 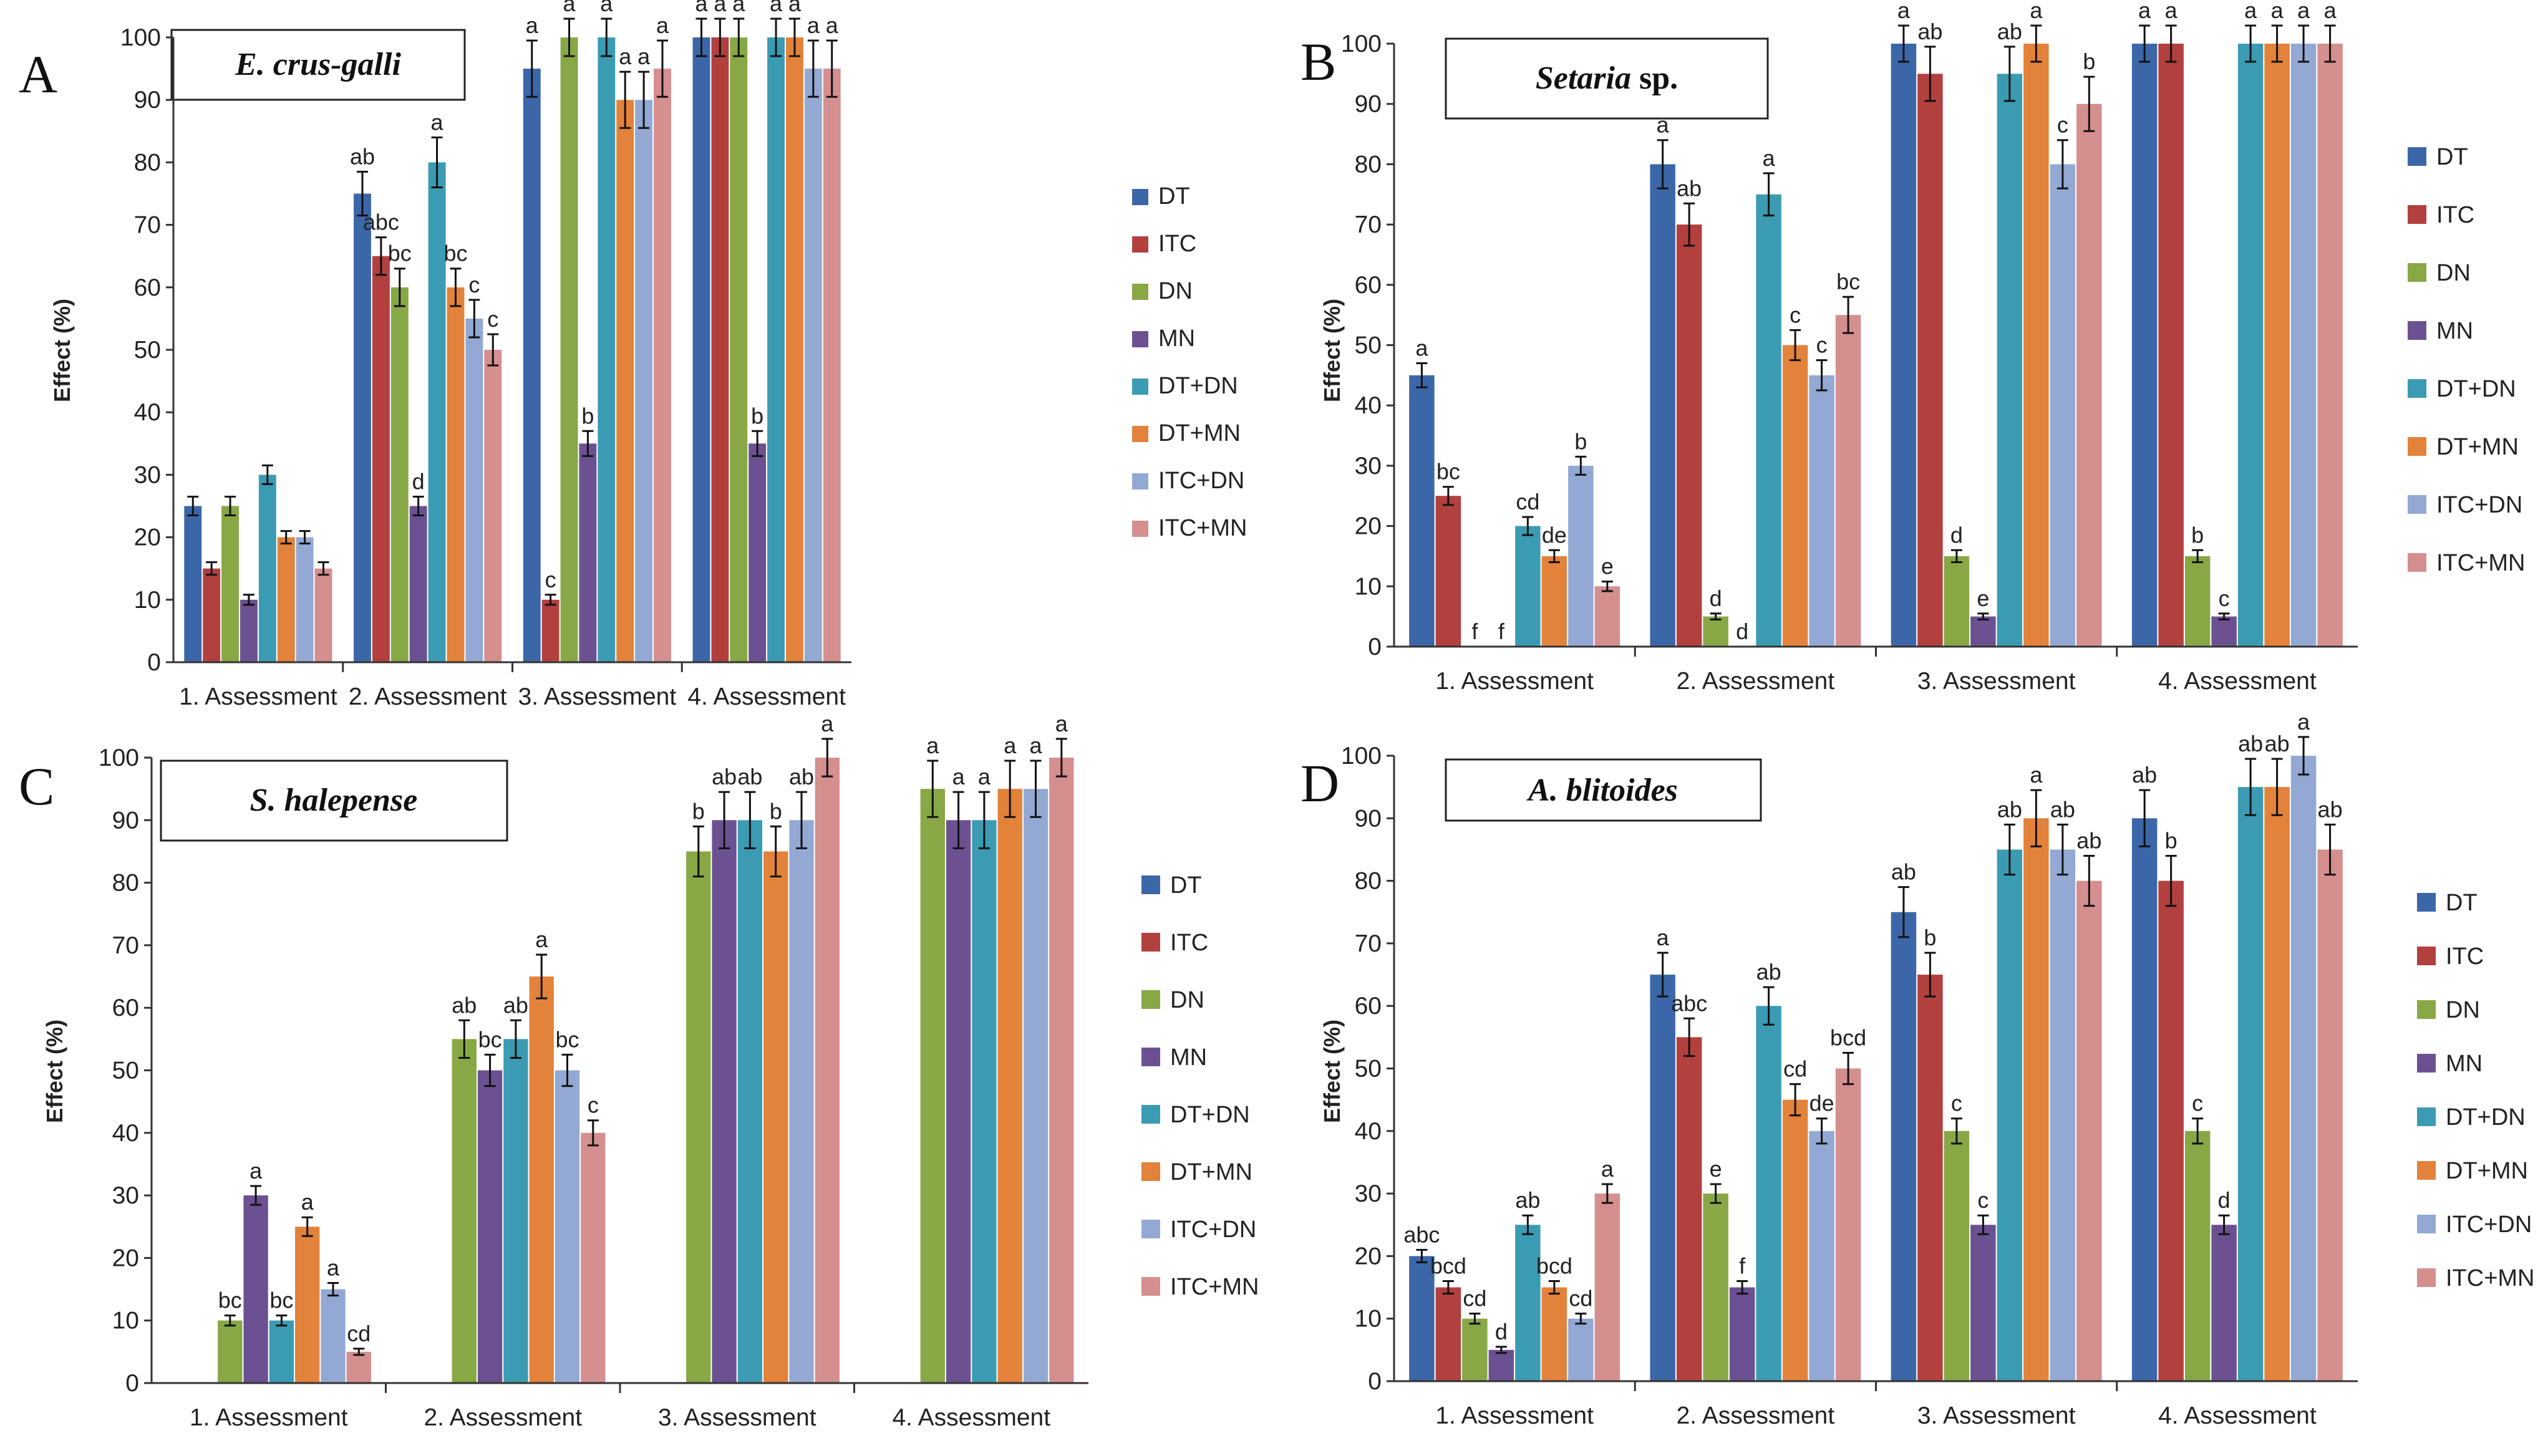 What do you see at coordinates (1368, 285) in the screenshot?
I see `y-tick-label: 60` at bounding box center [1368, 285].